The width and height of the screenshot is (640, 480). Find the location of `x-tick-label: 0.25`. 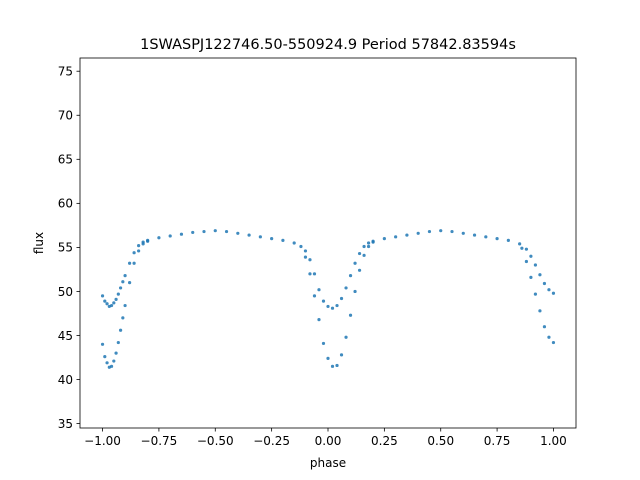

x-tick-label: 0.25 is located at coordinates (384, 441).